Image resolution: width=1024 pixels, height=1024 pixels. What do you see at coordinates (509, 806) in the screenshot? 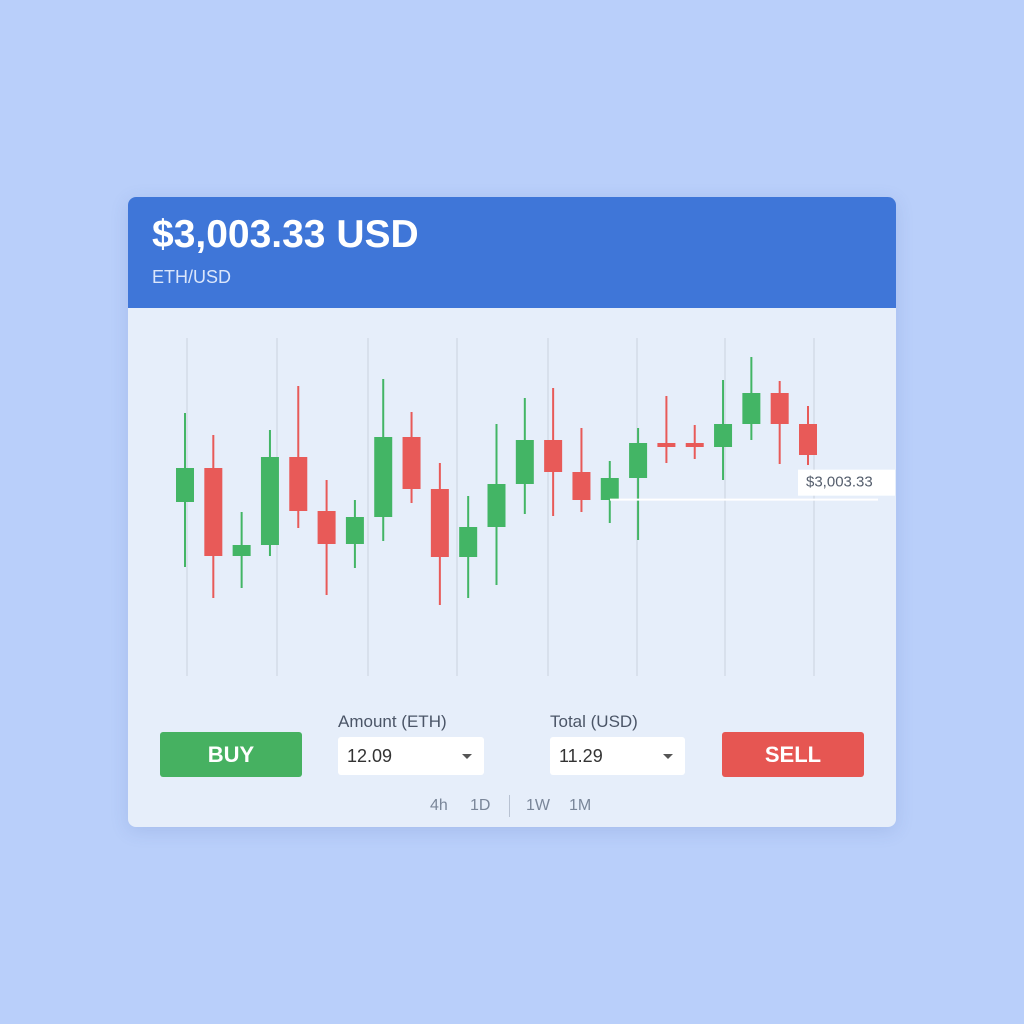
I see `separator` at bounding box center [509, 806].